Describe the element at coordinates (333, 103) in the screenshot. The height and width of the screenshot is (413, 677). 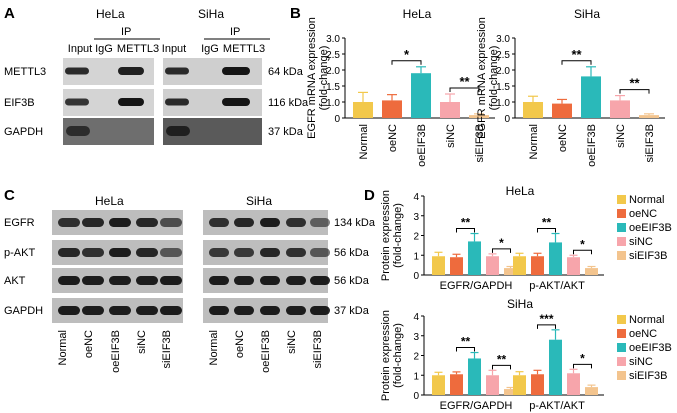
I see `panel-b-y-tick-label: 1.0` at that location.